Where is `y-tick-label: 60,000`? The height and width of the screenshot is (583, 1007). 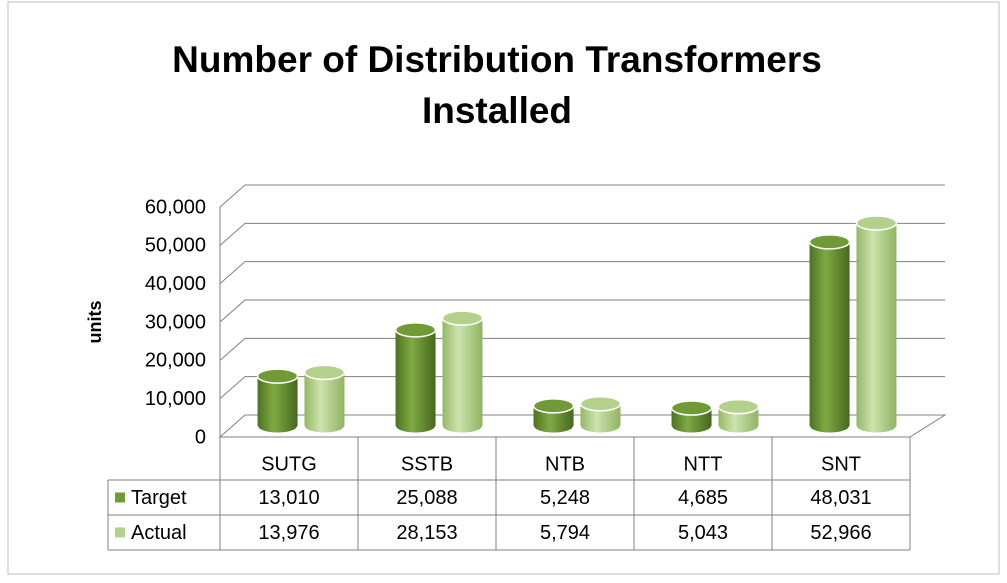
y-tick-label: 60,000 is located at coordinates (175, 207).